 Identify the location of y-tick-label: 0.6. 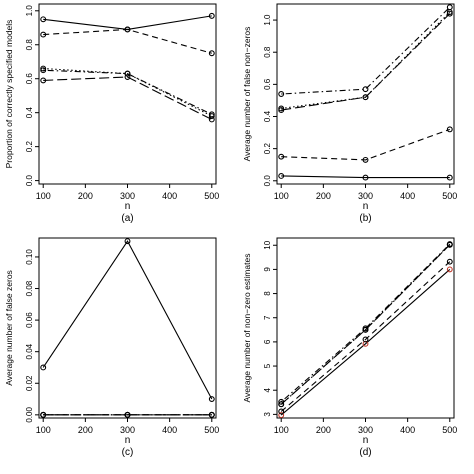
(267, 84).